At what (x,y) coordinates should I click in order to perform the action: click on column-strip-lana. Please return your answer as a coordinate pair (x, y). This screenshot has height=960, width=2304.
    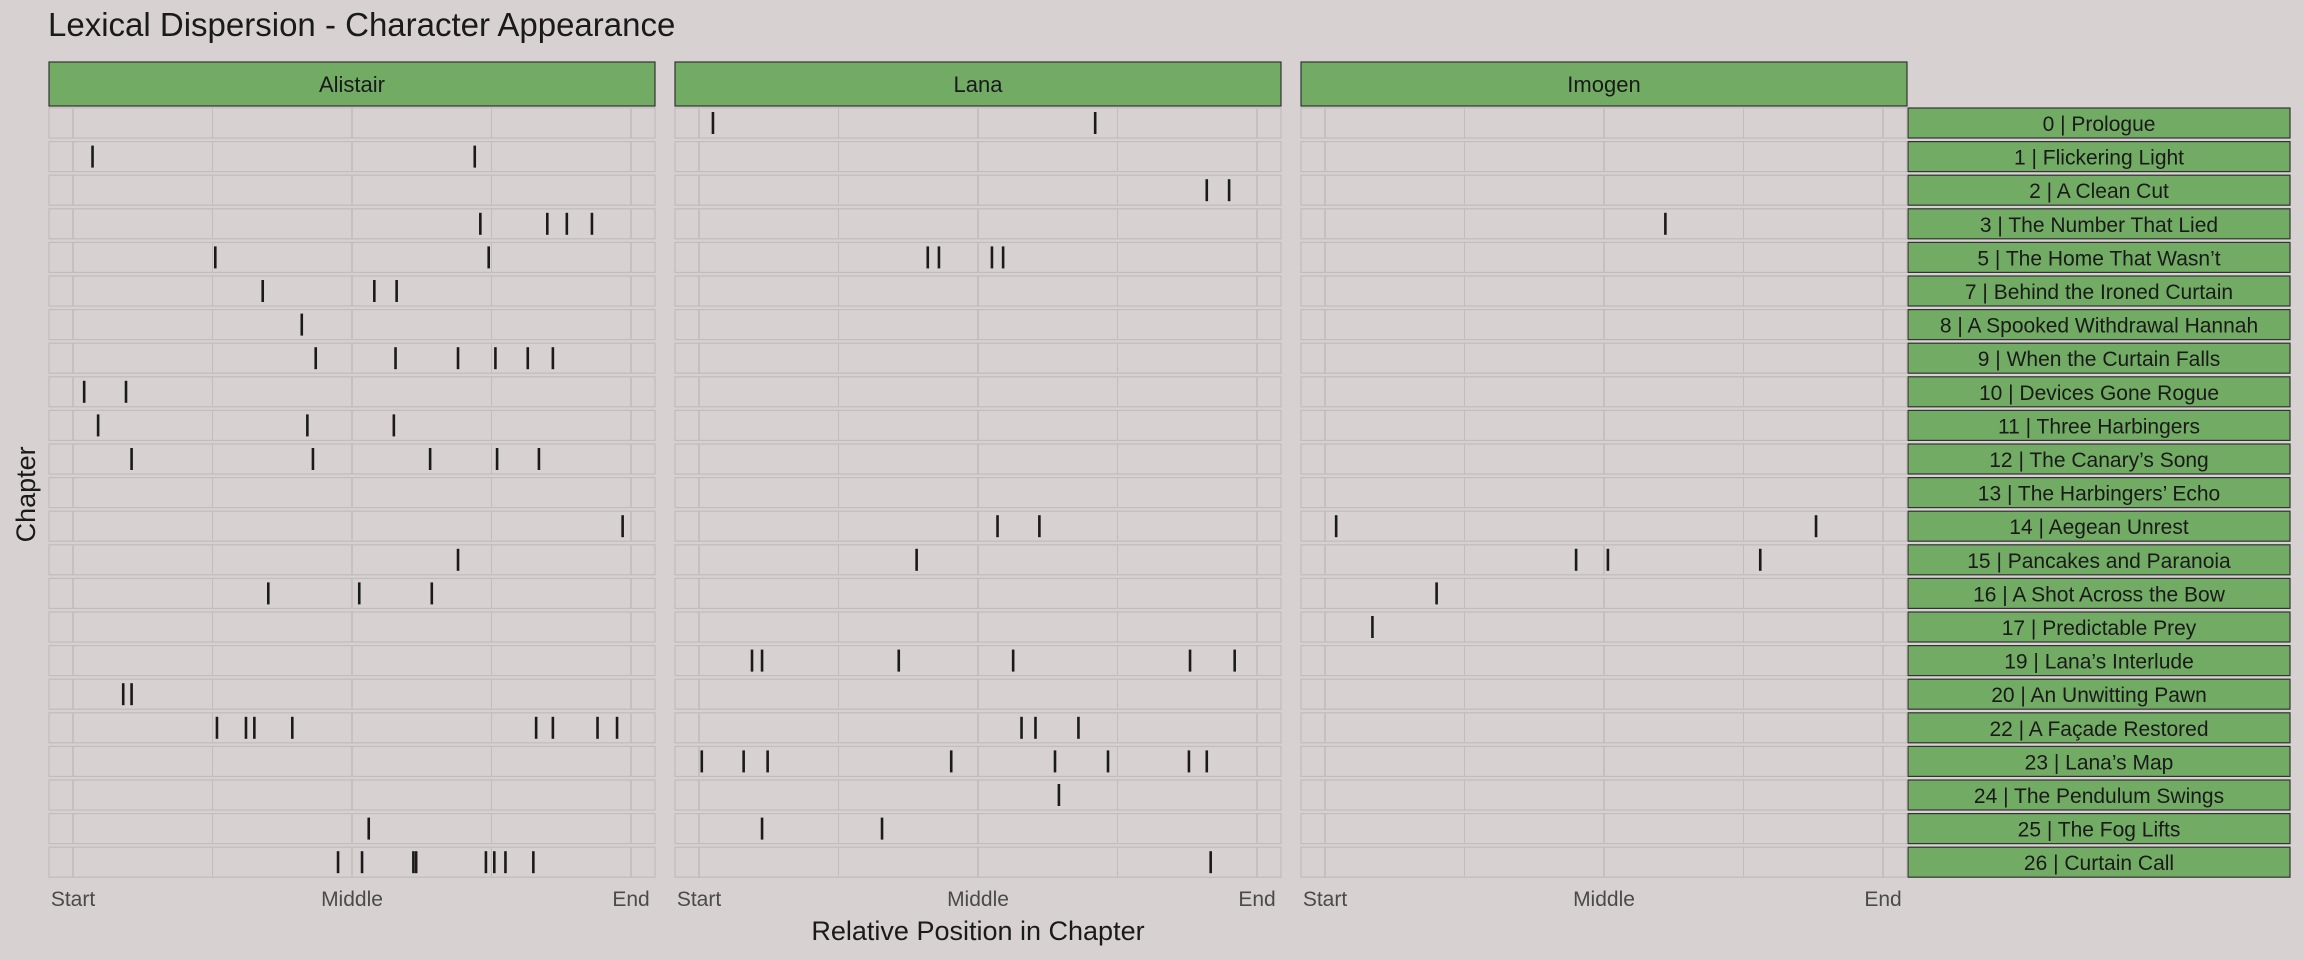
    Looking at the image, I should click on (978, 84).